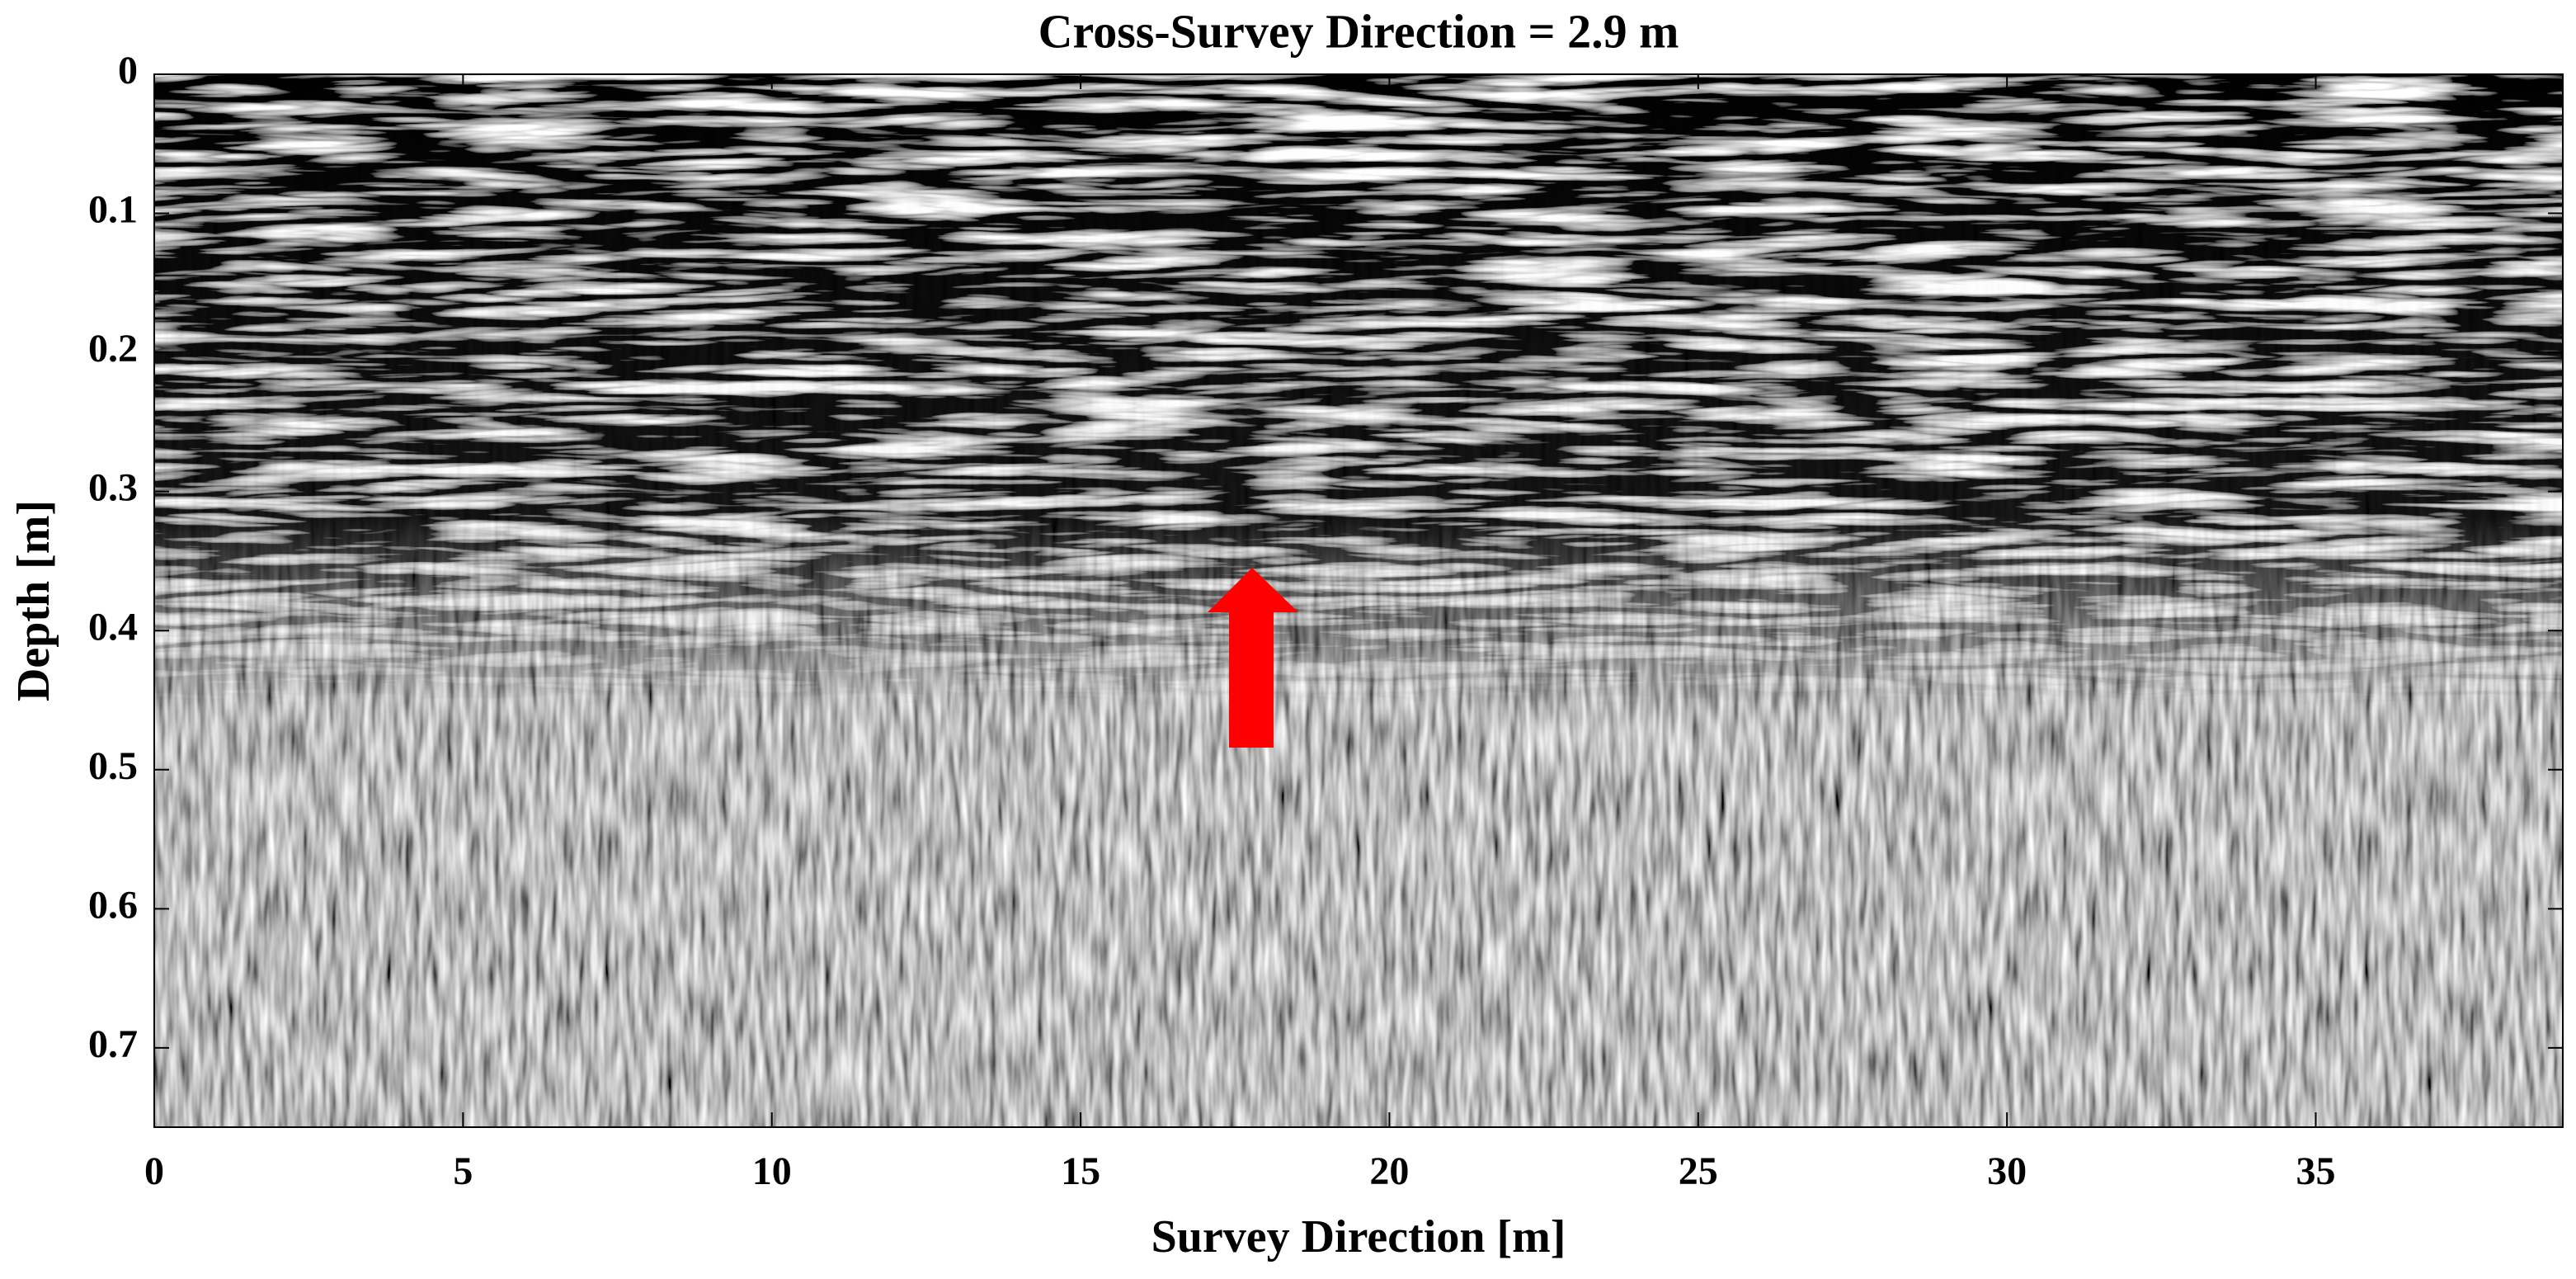 This screenshot has width=2576, height=1279. Describe the element at coordinates (113, 766) in the screenshot. I see `y-tick-label: 0.5` at that location.